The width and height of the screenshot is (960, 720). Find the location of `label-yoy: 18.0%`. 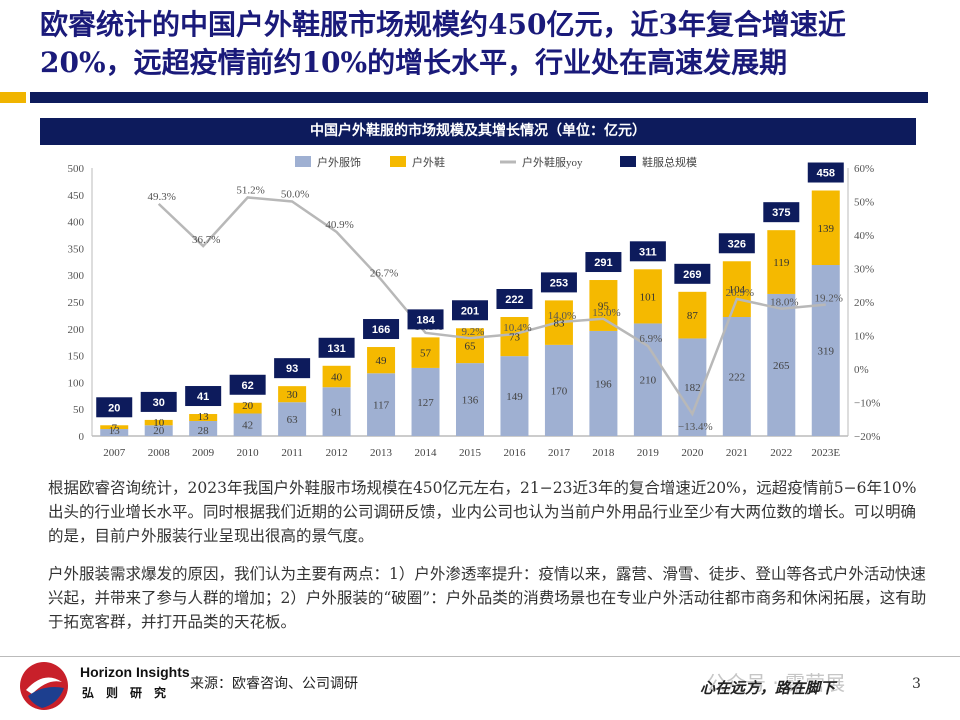

label-yoy: 18.0% is located at coordinates (784, 303).